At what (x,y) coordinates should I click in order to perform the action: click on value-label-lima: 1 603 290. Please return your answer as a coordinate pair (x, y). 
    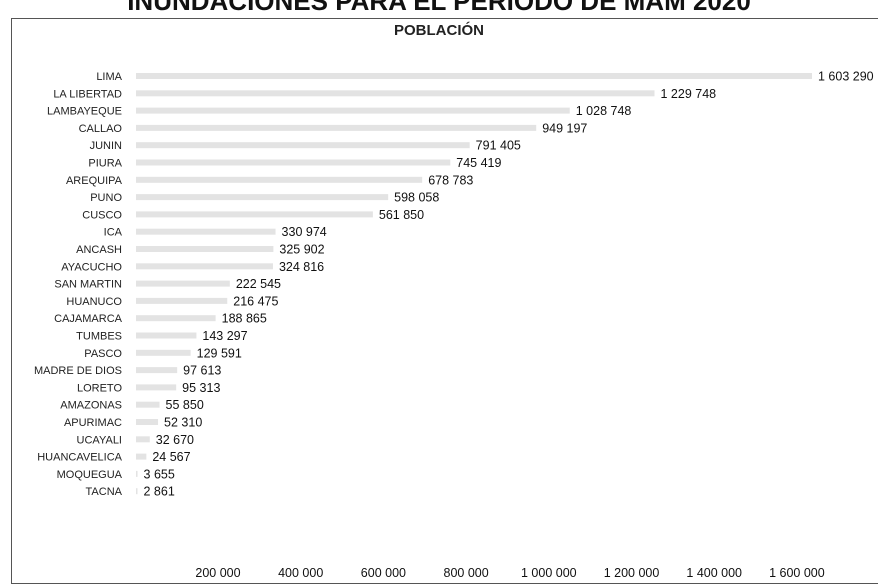
    Looking at the image, I should click on (846, 77).